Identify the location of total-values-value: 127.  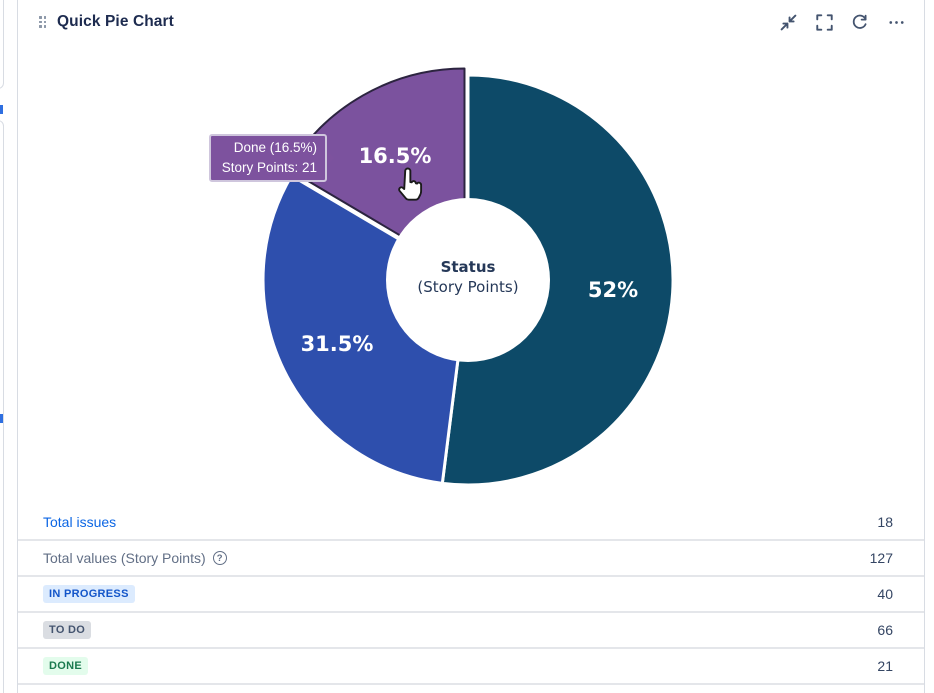
(881, 558).